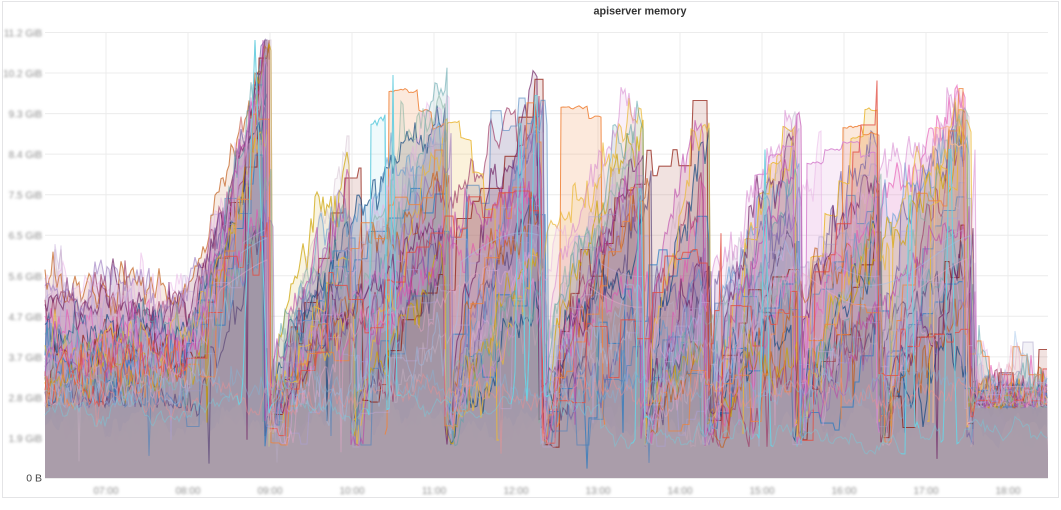 This screenshot has height=510, width=1061. I want to click on svg-text: 10.2 GiB, so click(22, 74).